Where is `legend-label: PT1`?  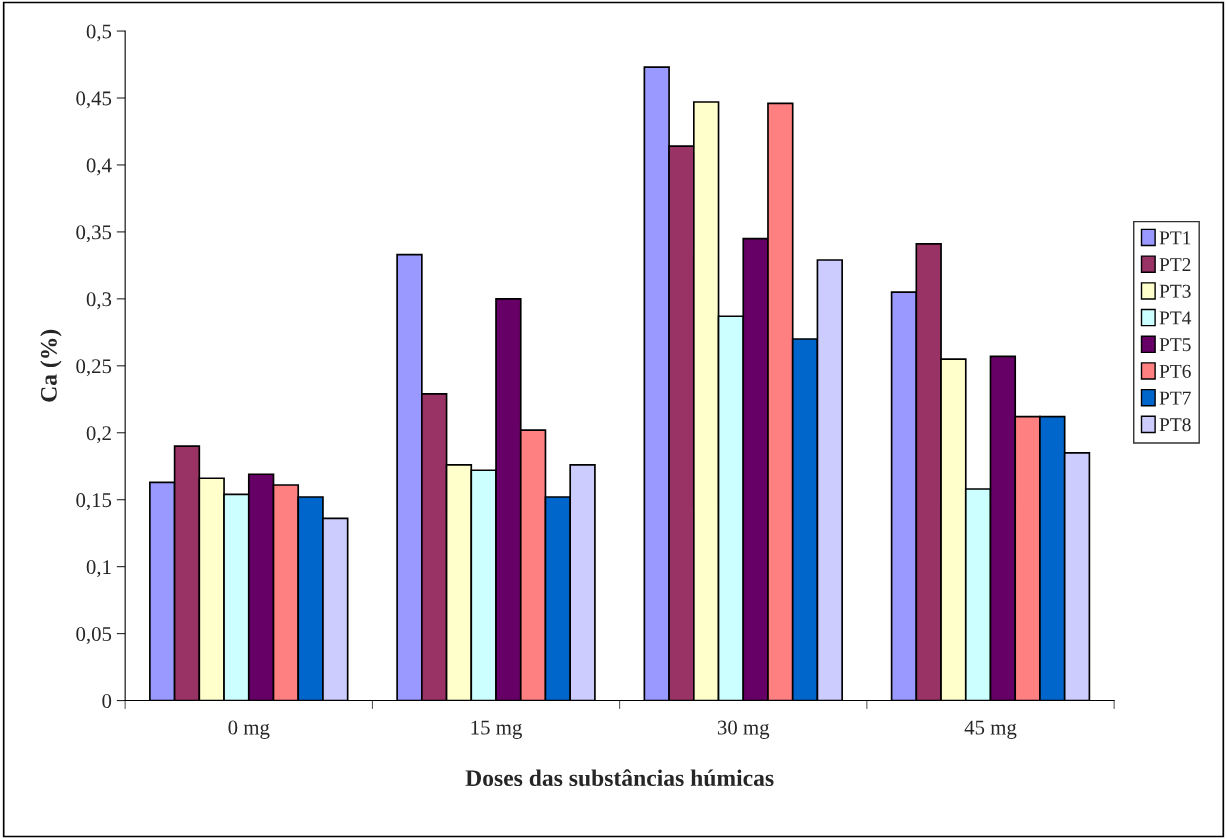 legend-label: PT1 is located at coordinates (1175, 238).